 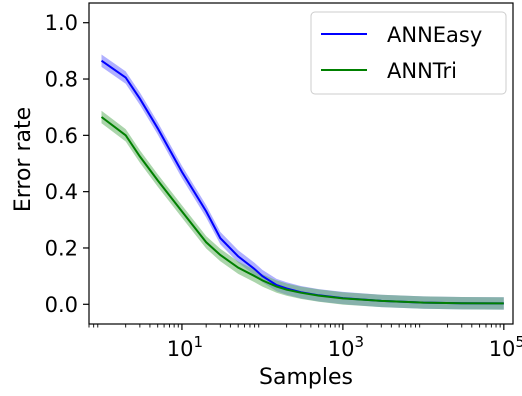 What do you see at coordinates (422, 71) in the screenshot?
I see `legend-label-anntri: ANNTri` at bounding box center [422, 71].